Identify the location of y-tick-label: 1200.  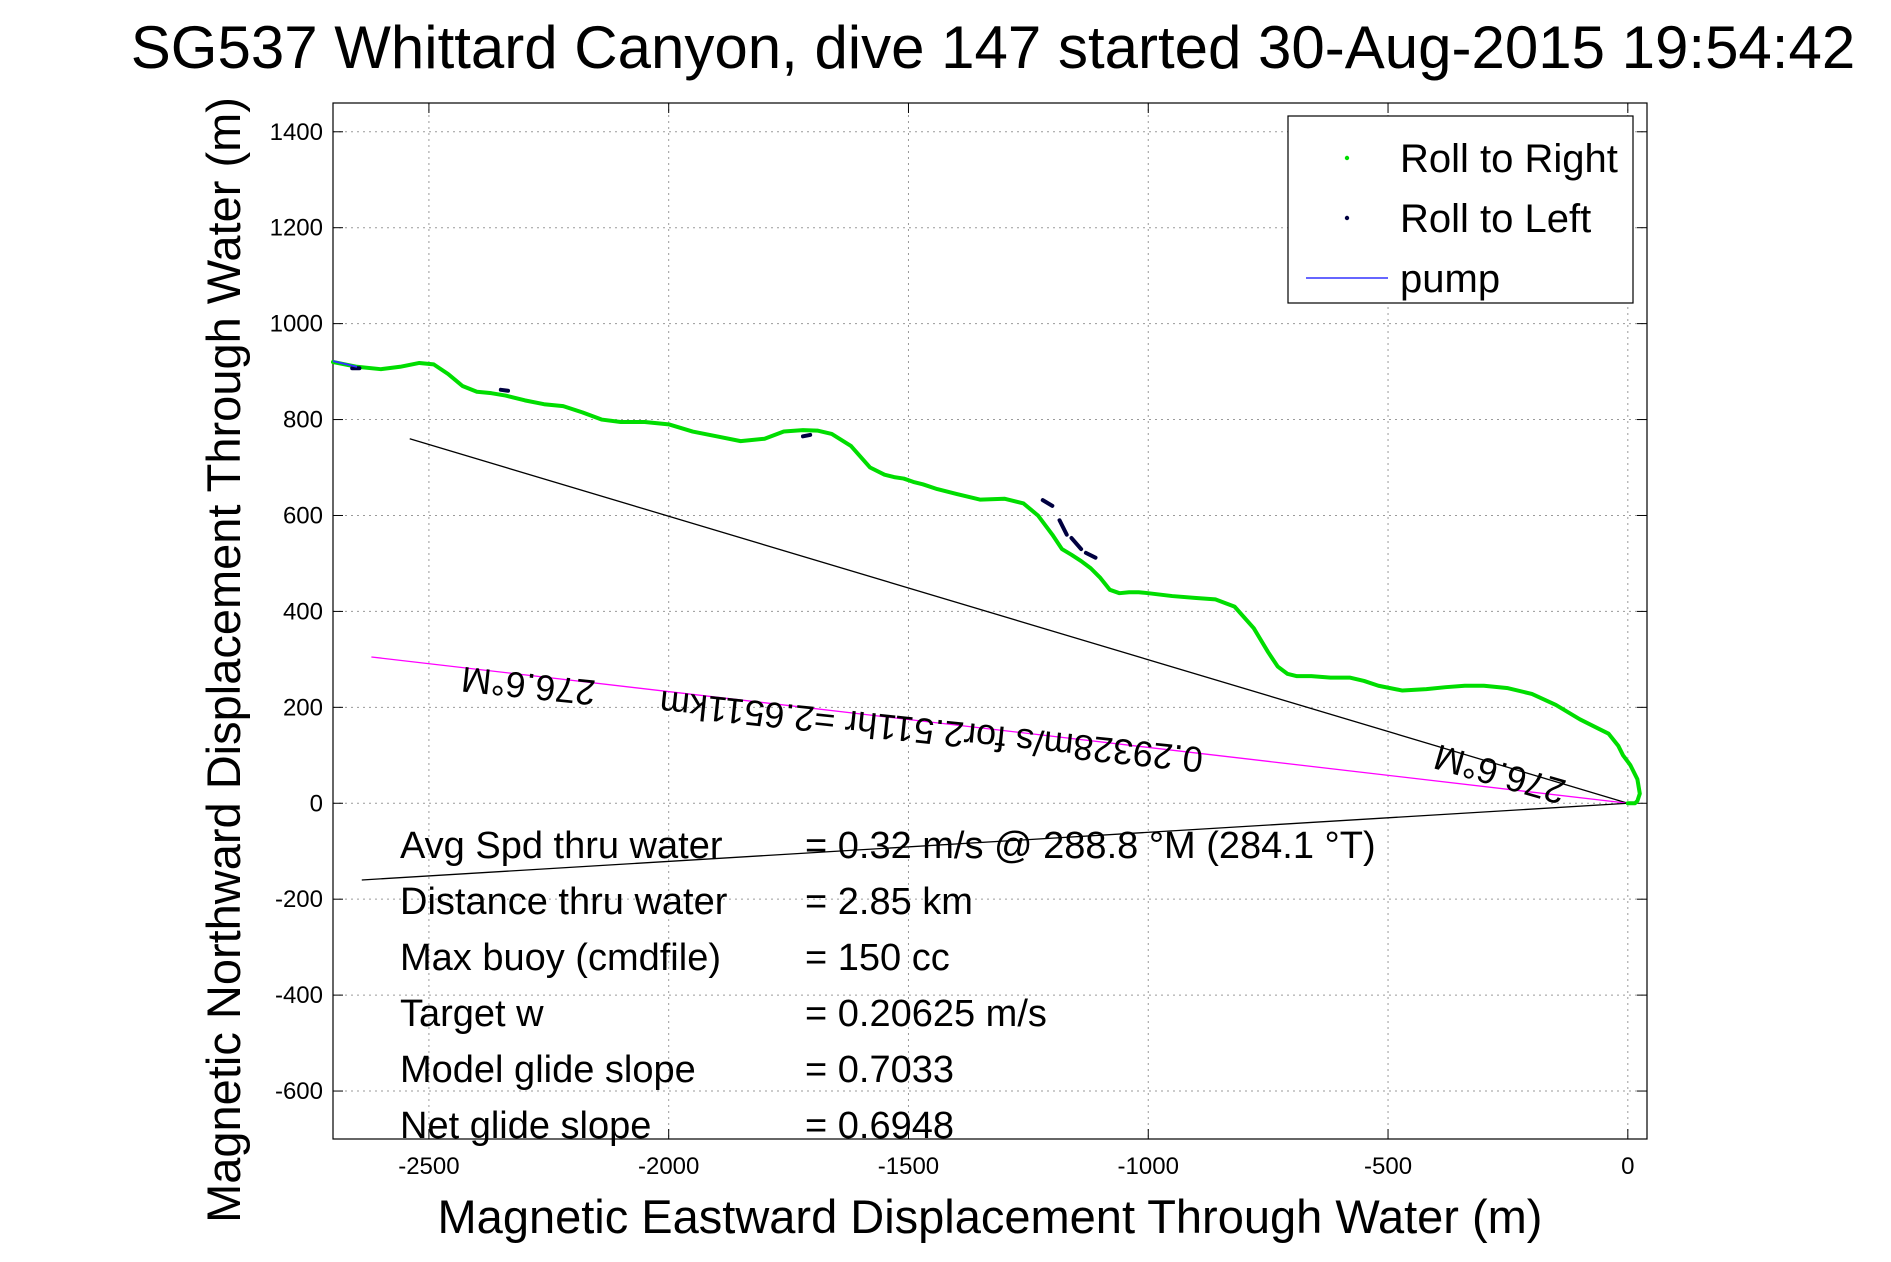
(296, 228).